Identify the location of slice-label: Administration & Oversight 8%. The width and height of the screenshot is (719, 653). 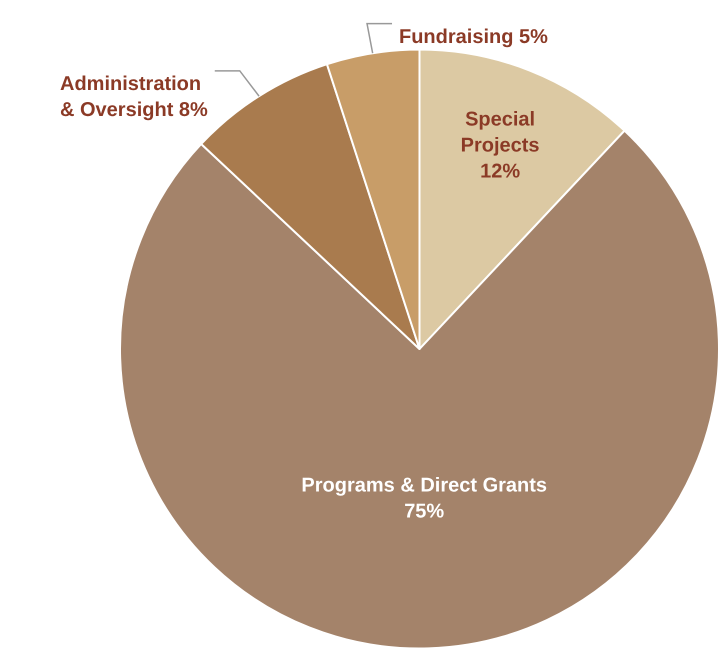
(134, 97).